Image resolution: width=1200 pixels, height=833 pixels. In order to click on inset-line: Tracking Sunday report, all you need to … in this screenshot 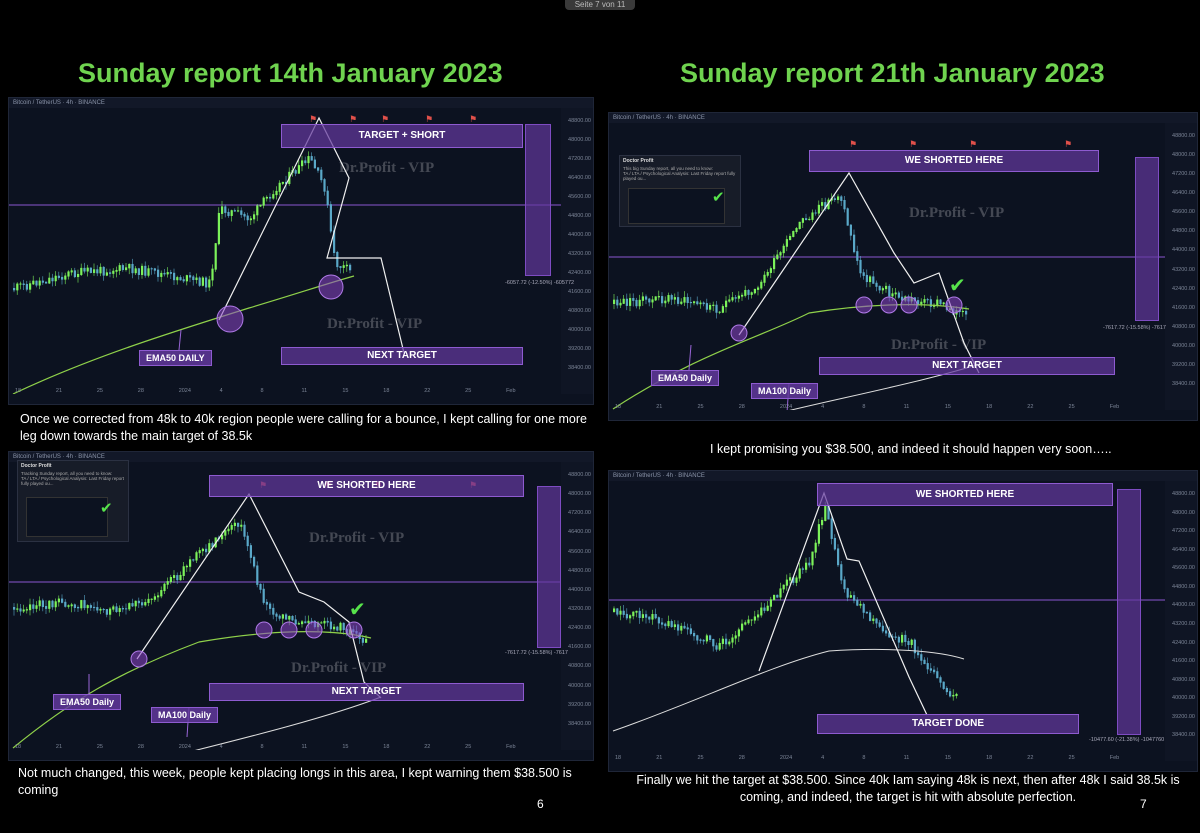, I will do `click(67, 473)`.